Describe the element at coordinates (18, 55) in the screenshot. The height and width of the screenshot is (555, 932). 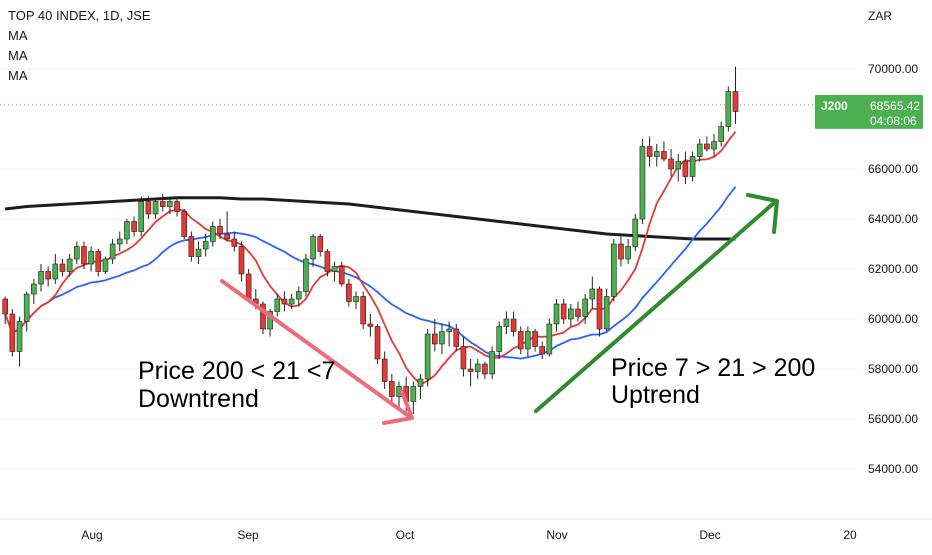
I see `indicator-ma-2: MA` at that location.